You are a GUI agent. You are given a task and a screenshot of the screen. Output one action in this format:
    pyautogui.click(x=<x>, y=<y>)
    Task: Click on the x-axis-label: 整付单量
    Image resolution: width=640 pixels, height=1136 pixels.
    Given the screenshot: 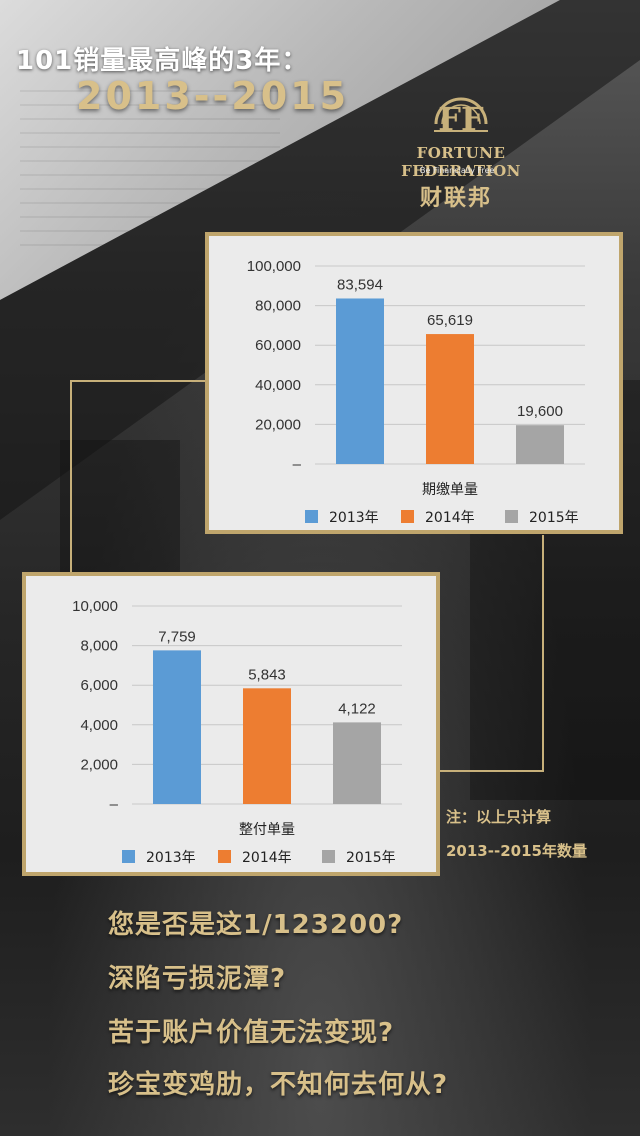 What is the action you would take?
    pyautogui.click(x=267, y=830)
    